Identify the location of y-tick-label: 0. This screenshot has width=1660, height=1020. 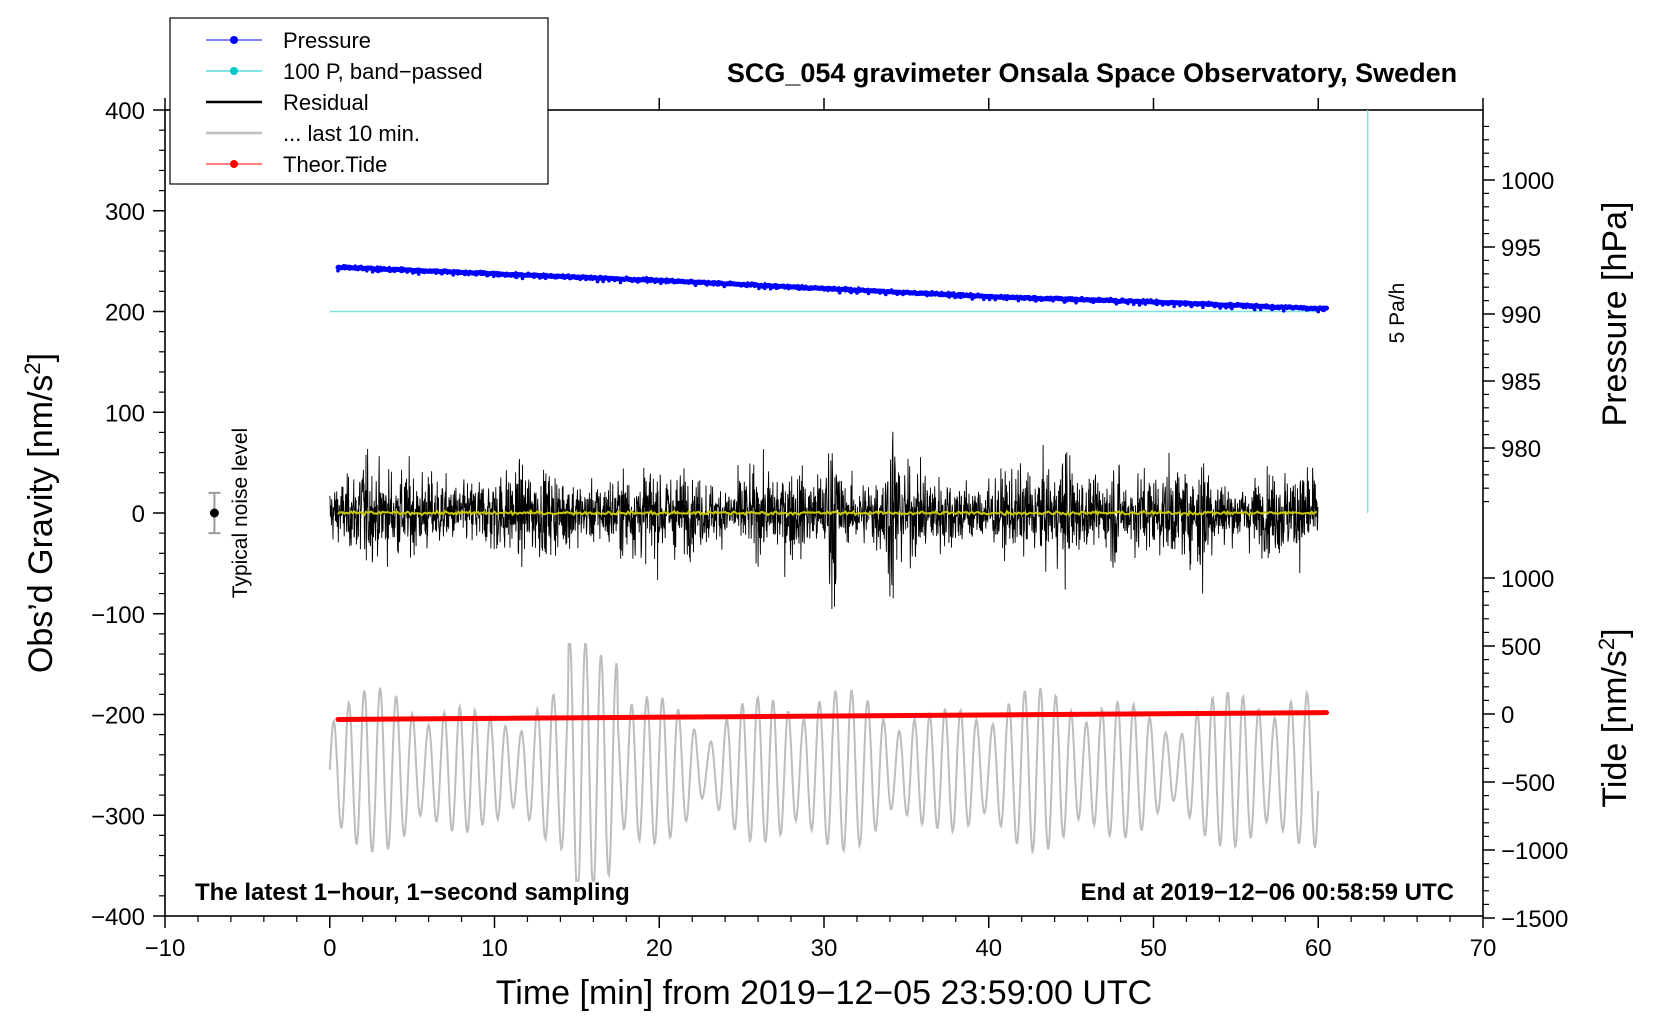
(138, 514).